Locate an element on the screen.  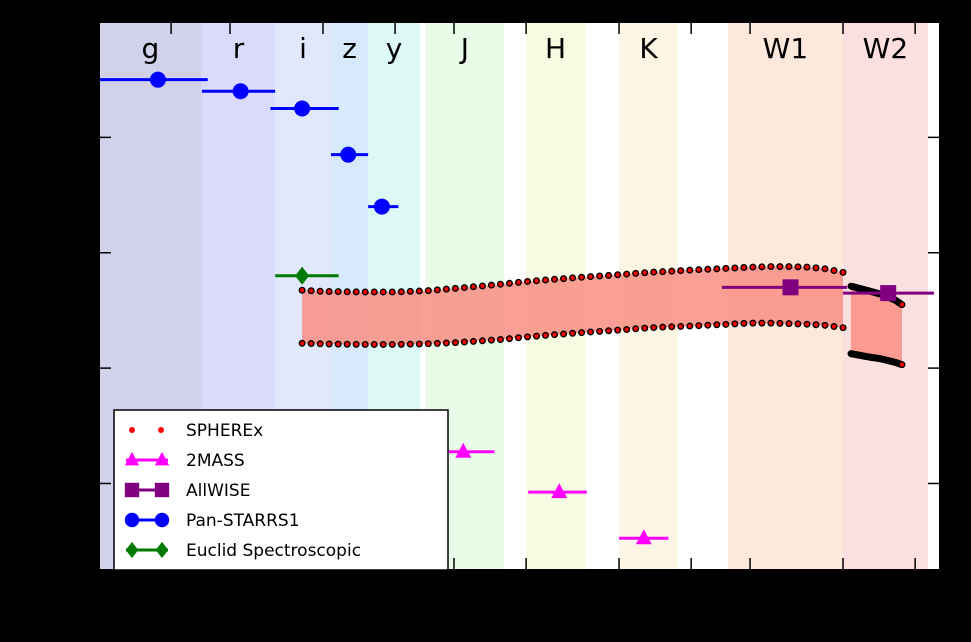
legend-label: 2MASS is located at coordinates (215, 461).